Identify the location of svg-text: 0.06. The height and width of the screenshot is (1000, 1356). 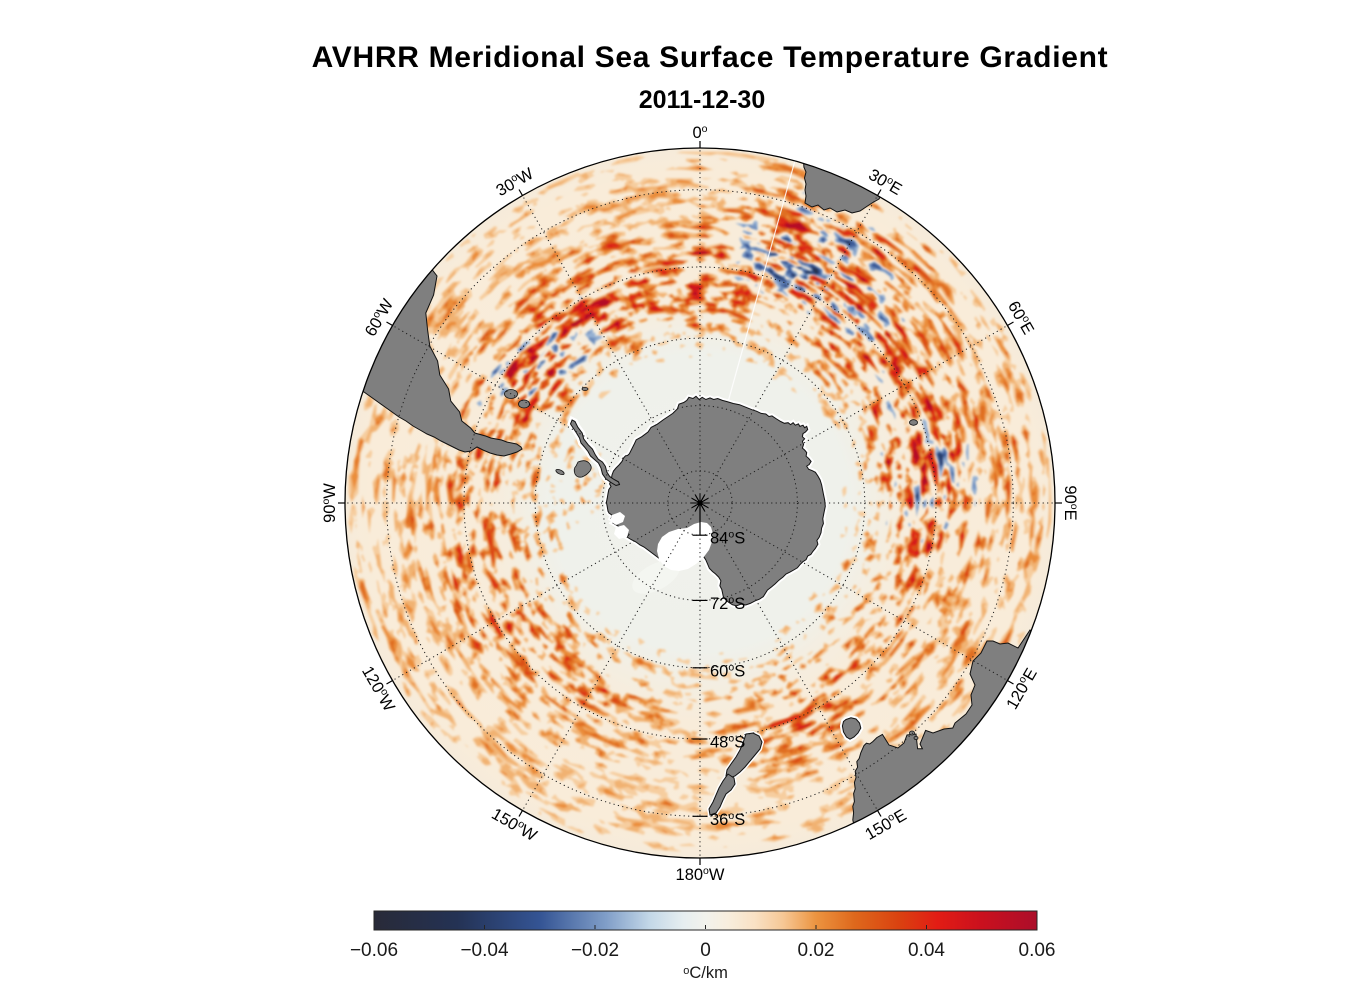
(1037, 950).